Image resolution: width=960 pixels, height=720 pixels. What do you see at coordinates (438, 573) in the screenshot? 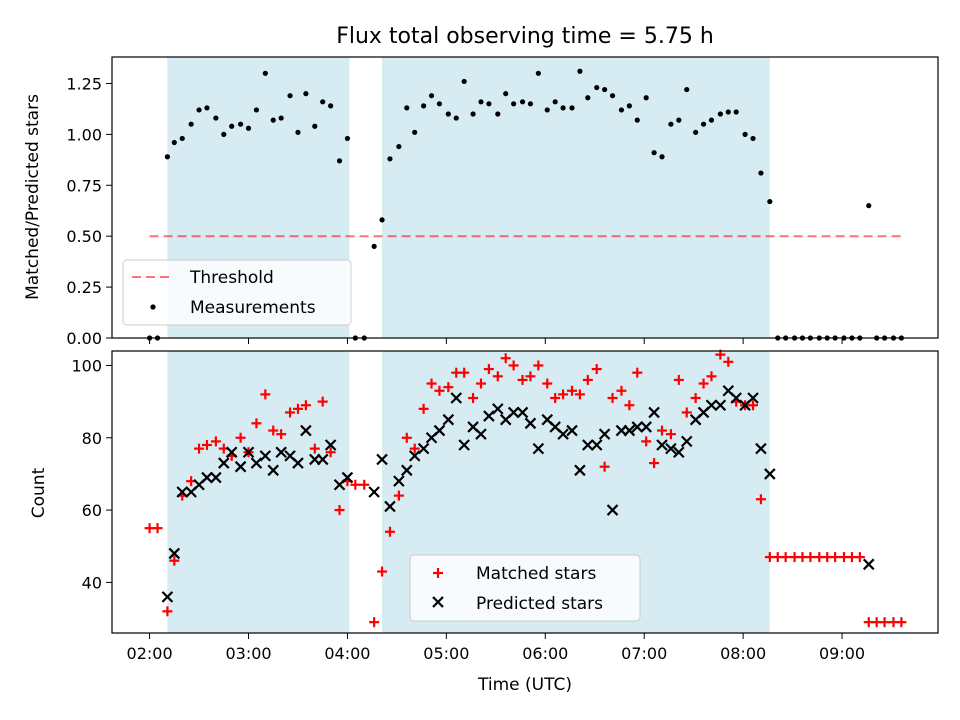
I see `legend-matched-marker` at bounding box center [438, 573].